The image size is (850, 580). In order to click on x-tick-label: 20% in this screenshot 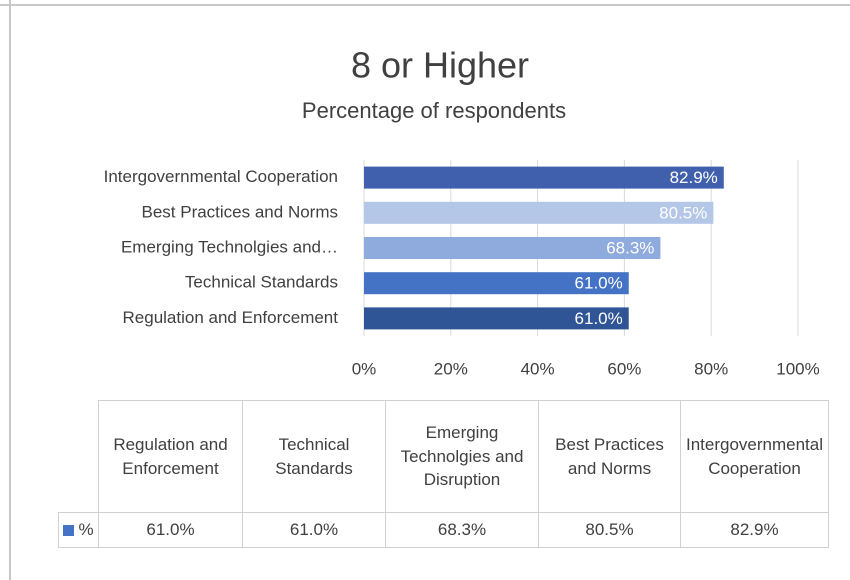, I will do `click(451, 368)`.